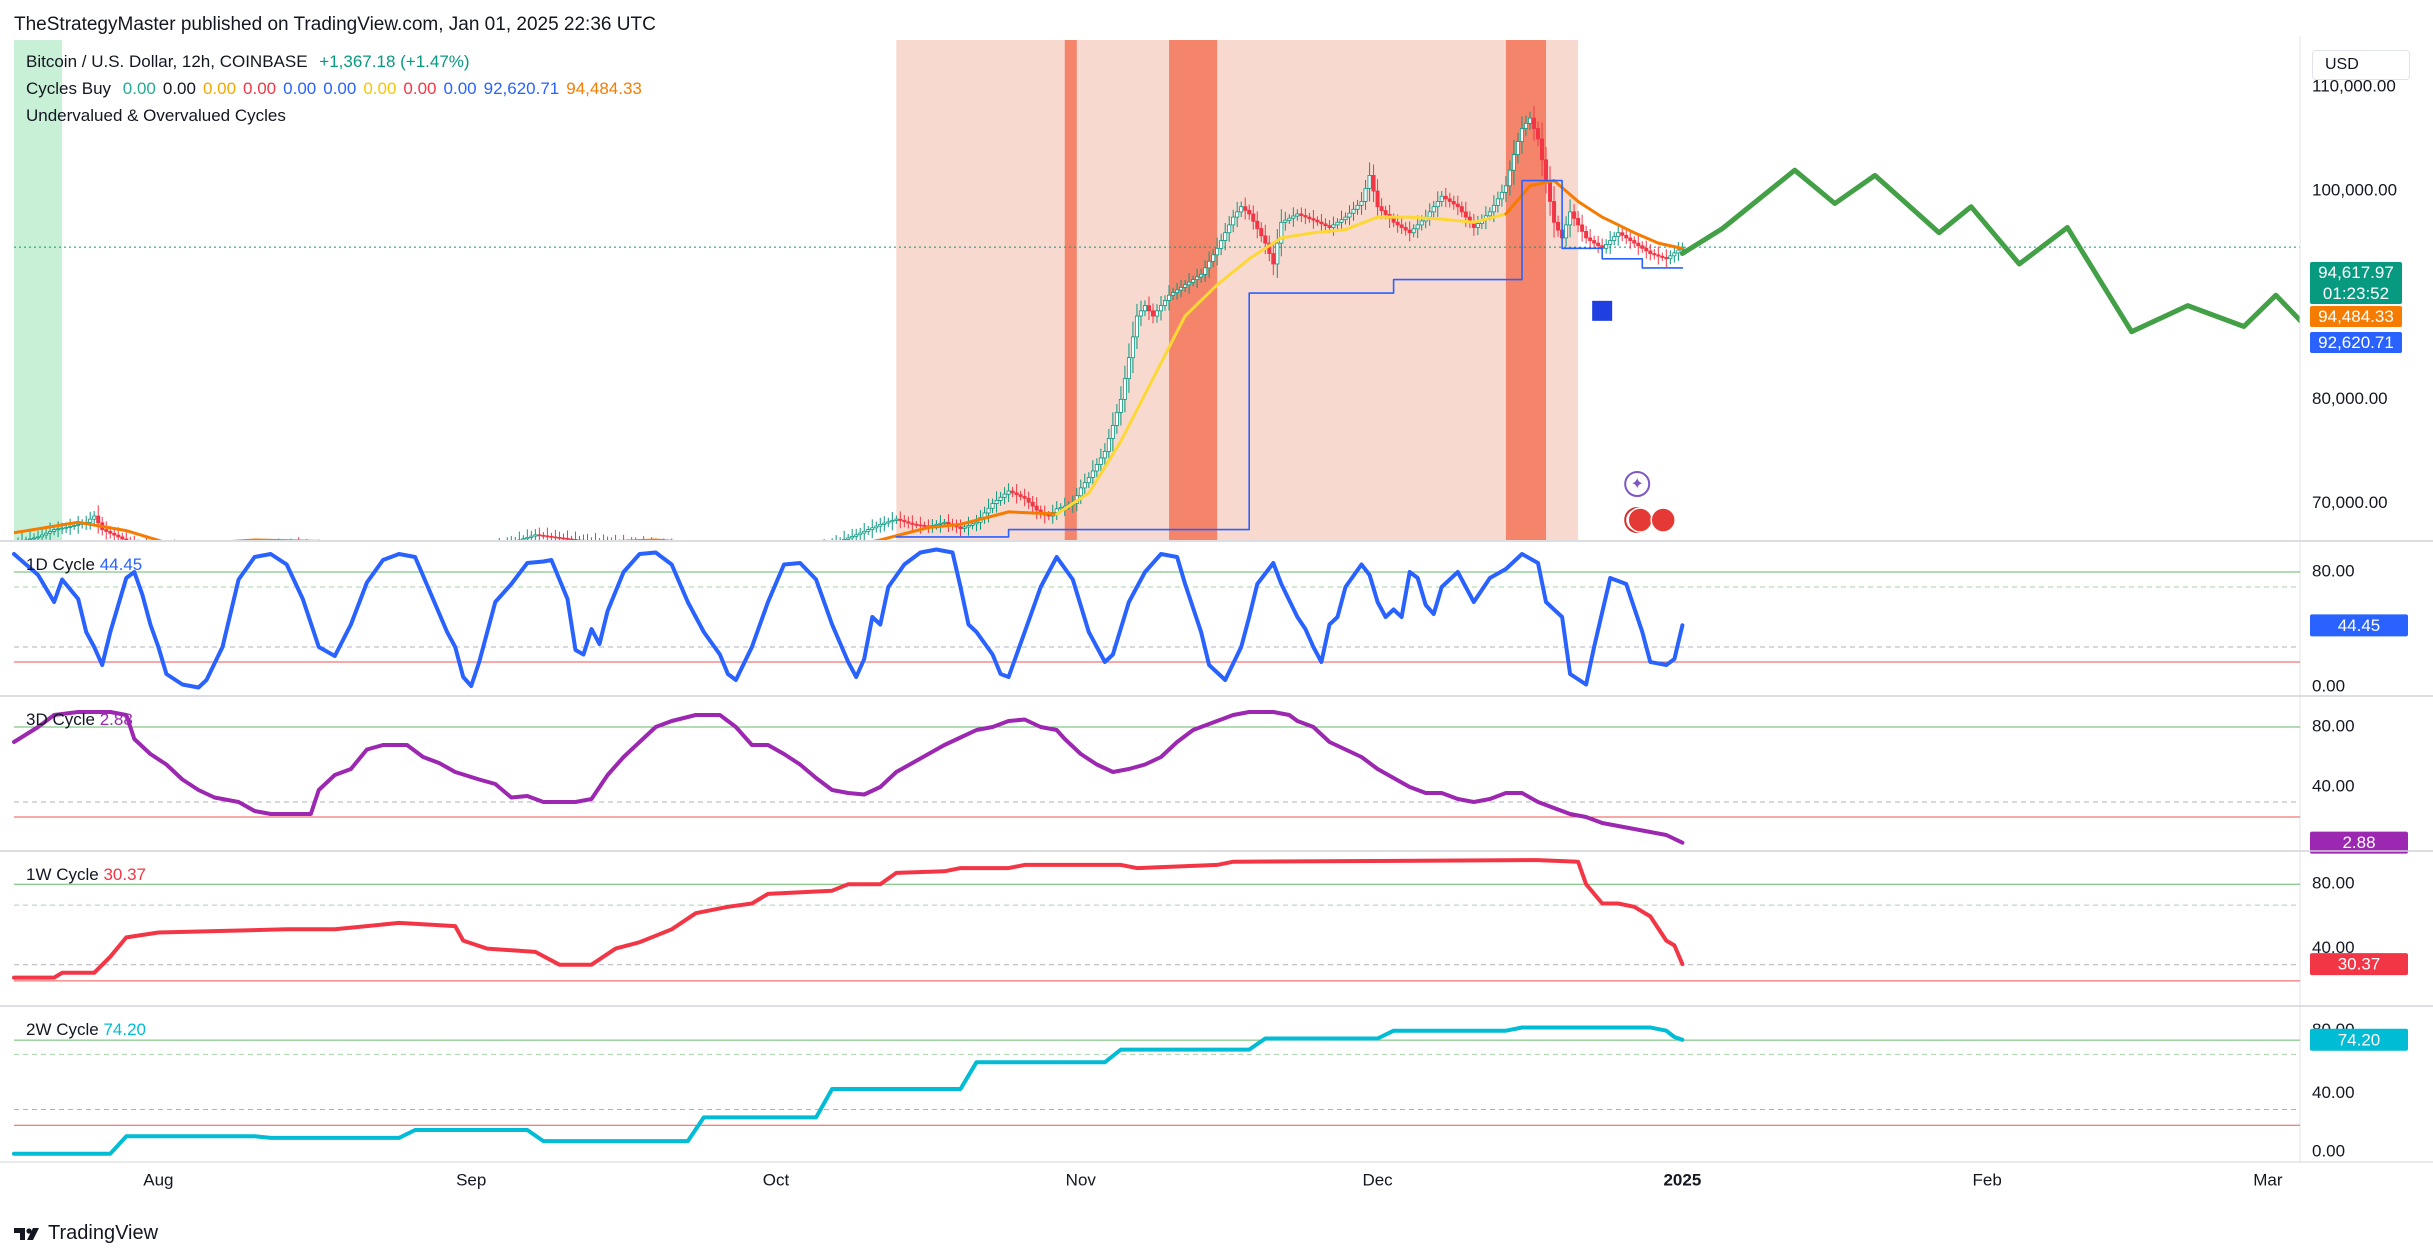  Describe the element at coordinates (121, 564) in the screenshot. I see `pane-label-value: 44.45` at that location.